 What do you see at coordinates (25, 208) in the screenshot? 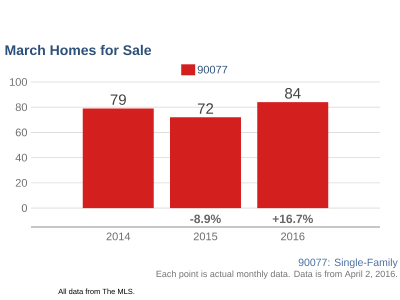
I see `y-tick-label: 0` at bounding box center [25, 208].